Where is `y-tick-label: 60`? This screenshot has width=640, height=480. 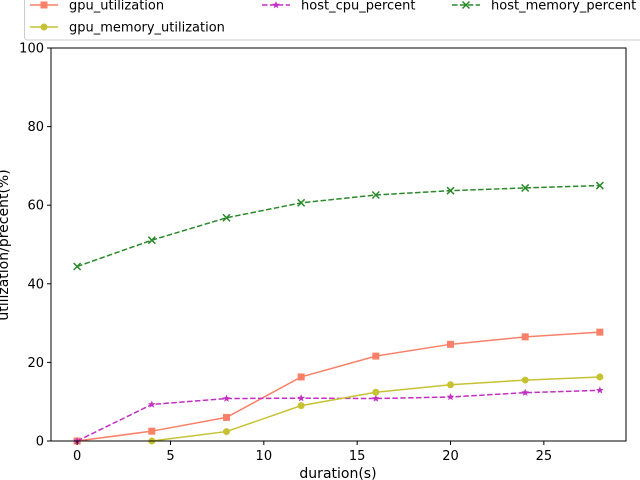
y-tick-label: 60 is located at coordinates (35, 206).